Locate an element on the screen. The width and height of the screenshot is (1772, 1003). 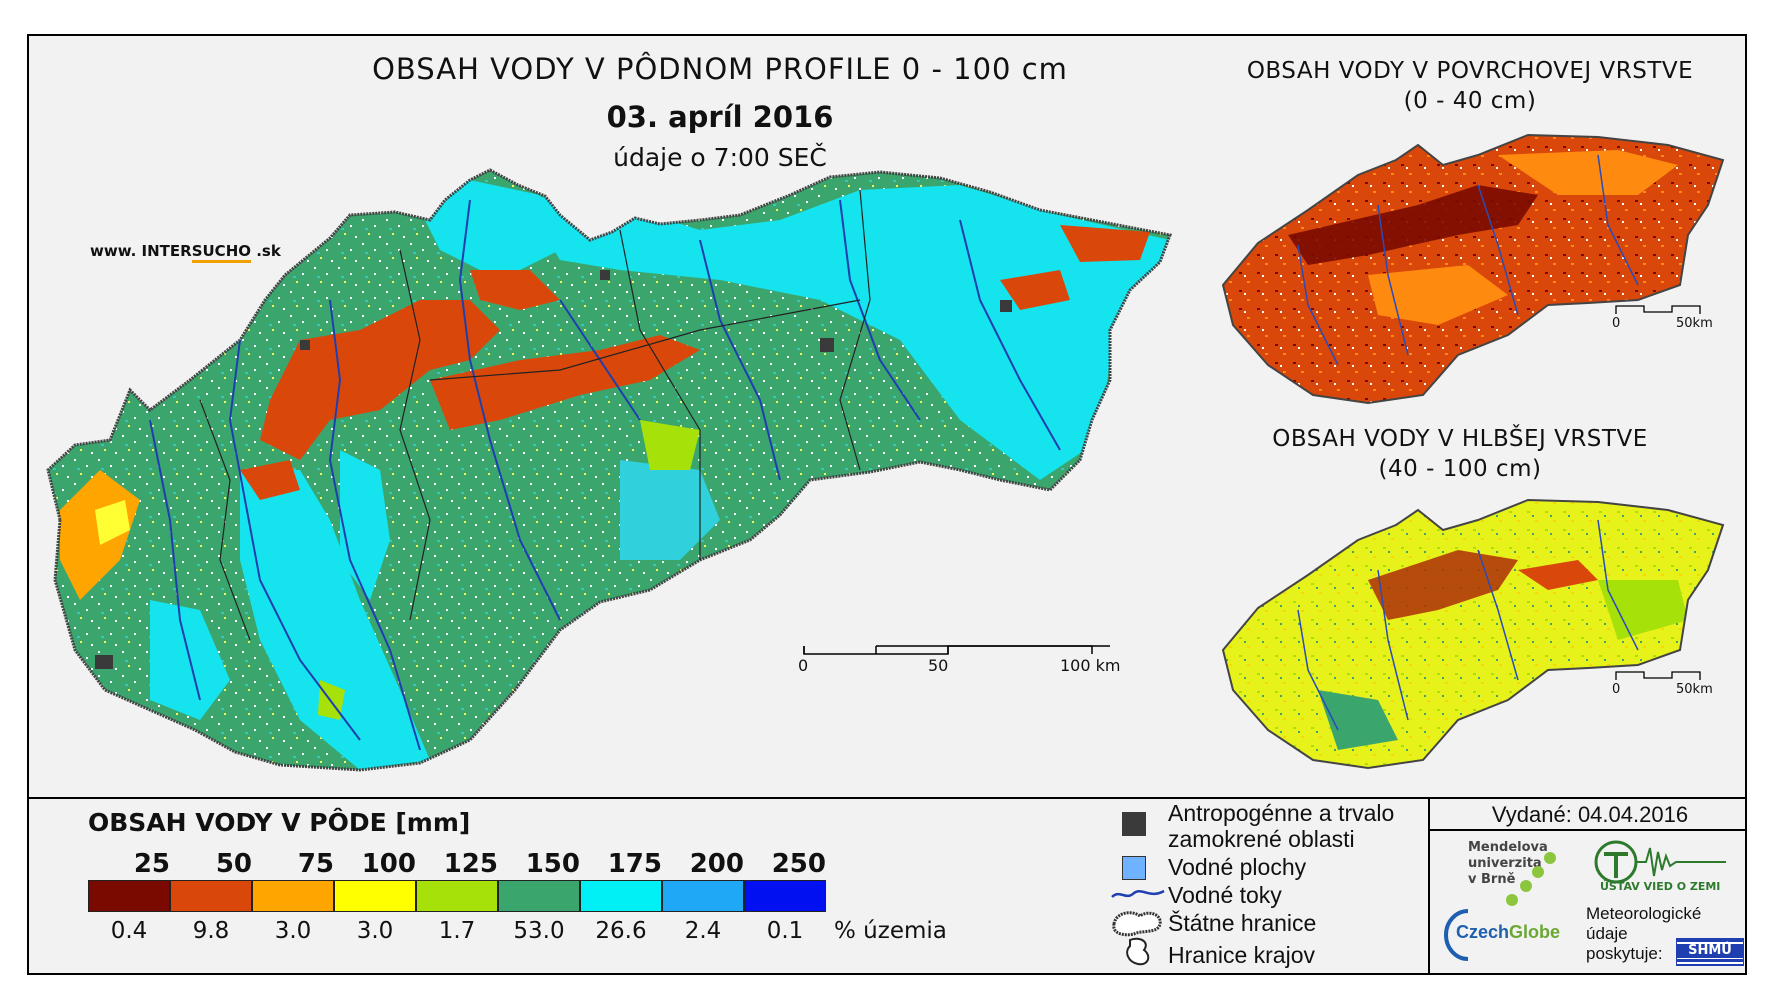
seismograph-icon is located at coordinates (1660, 862).